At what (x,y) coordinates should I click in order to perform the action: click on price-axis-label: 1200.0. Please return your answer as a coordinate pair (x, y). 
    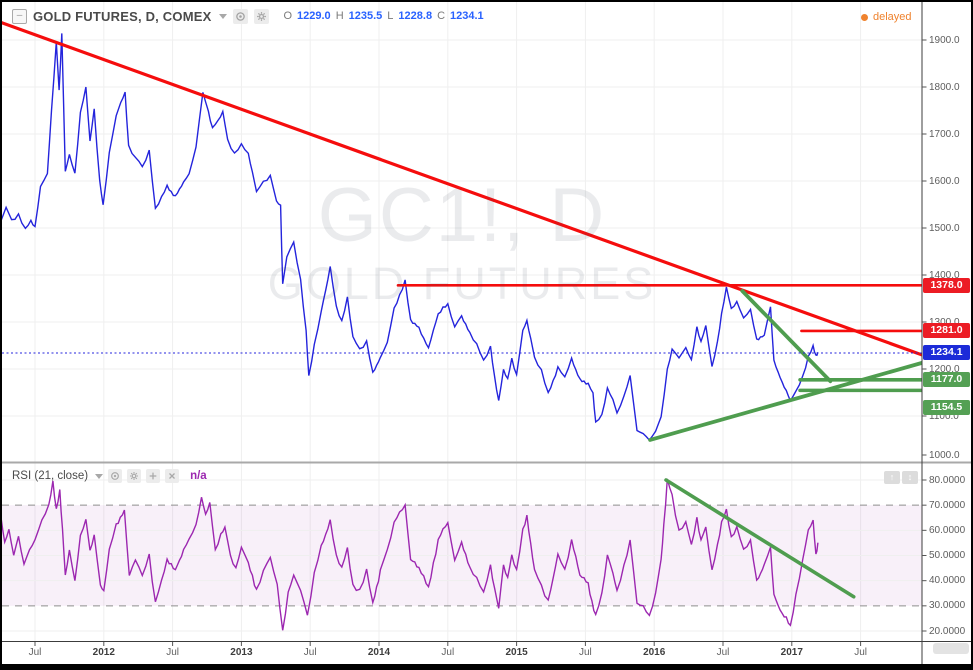
    Looking at the image, I should click on (944, 369).